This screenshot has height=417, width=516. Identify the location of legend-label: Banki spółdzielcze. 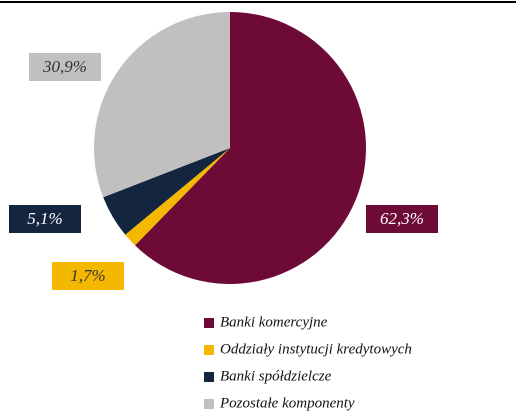
(276, 376).